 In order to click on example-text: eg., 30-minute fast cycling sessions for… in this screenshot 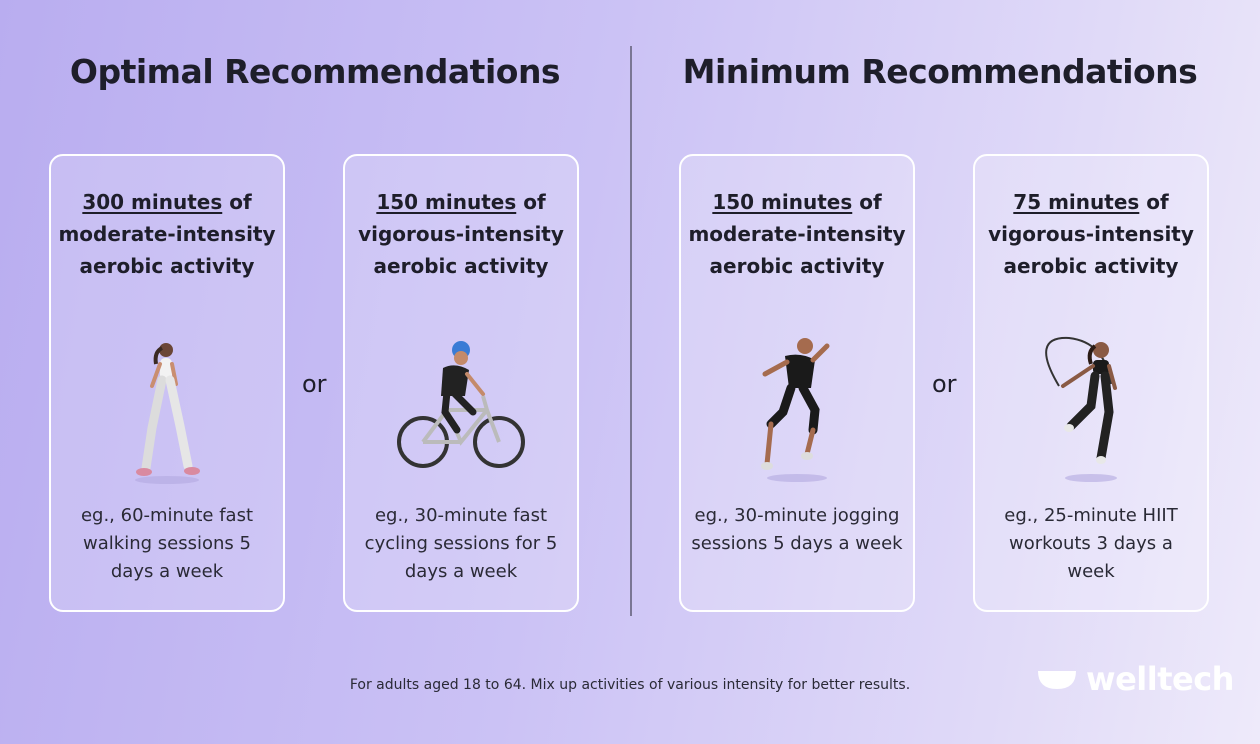, I will do `click(461, 543)`.